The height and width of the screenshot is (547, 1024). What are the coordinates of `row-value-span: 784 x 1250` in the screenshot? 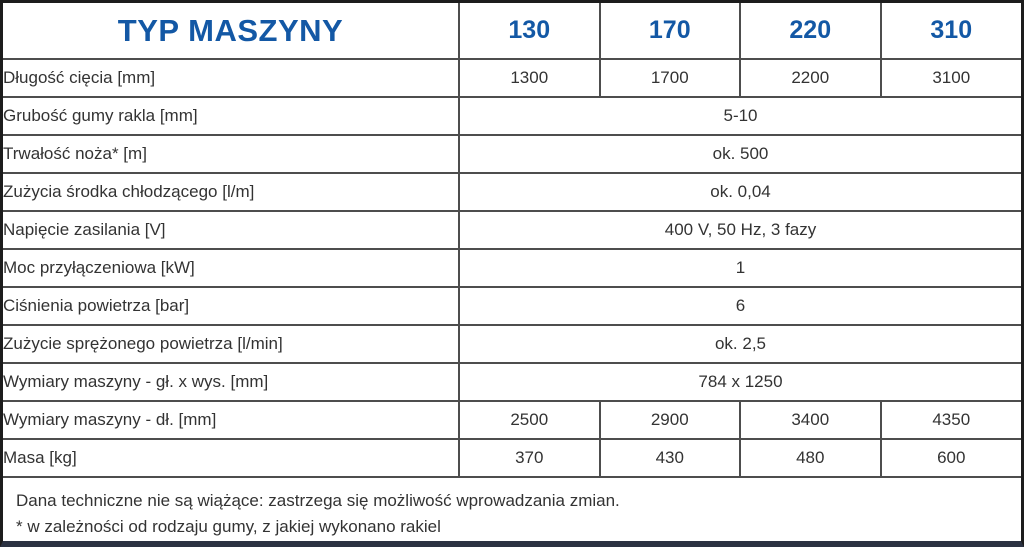 It's located at (739, 382).